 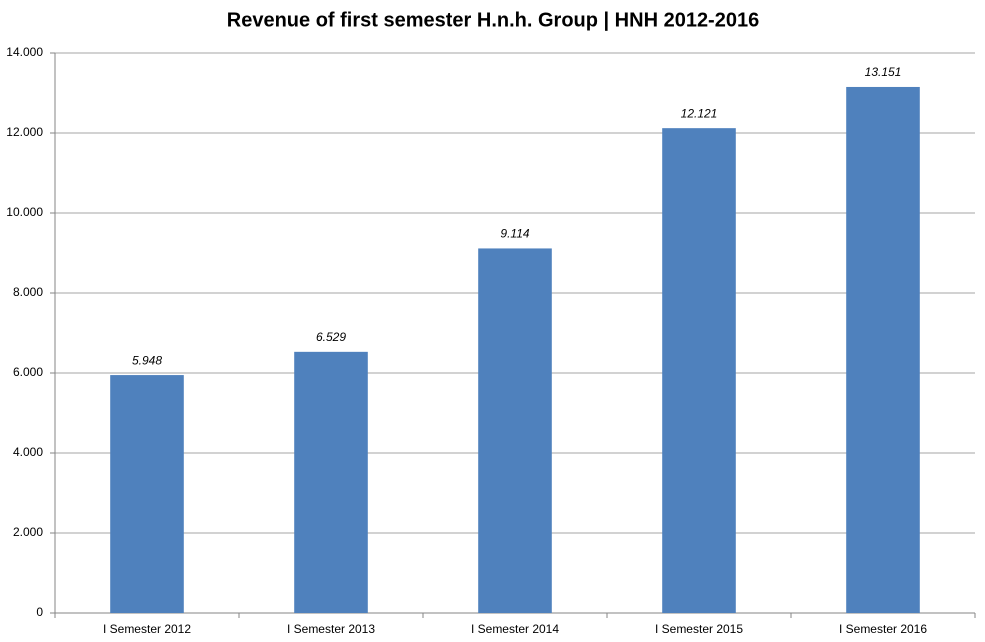 I want to click on y-tick-label: 2.000, so click(x=28, y=532).